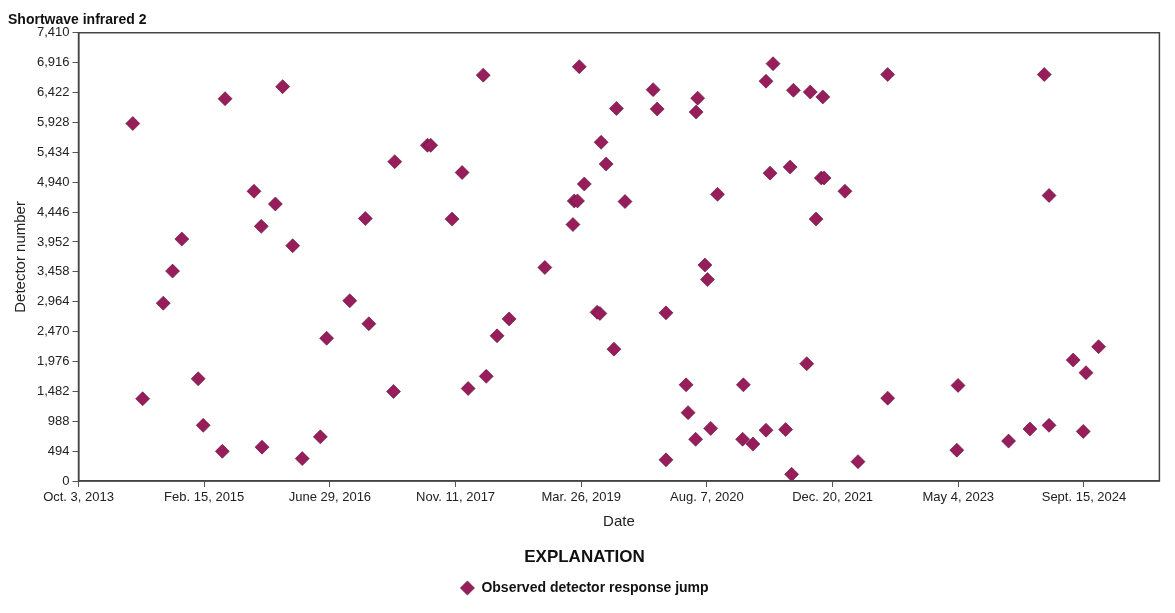 This screenshot has width=1175, height=613. What do you see at coordinates (595, 586) in the screenshot?
I see `legend-label: Observed detector response jump` at bounding box center [595, 586].